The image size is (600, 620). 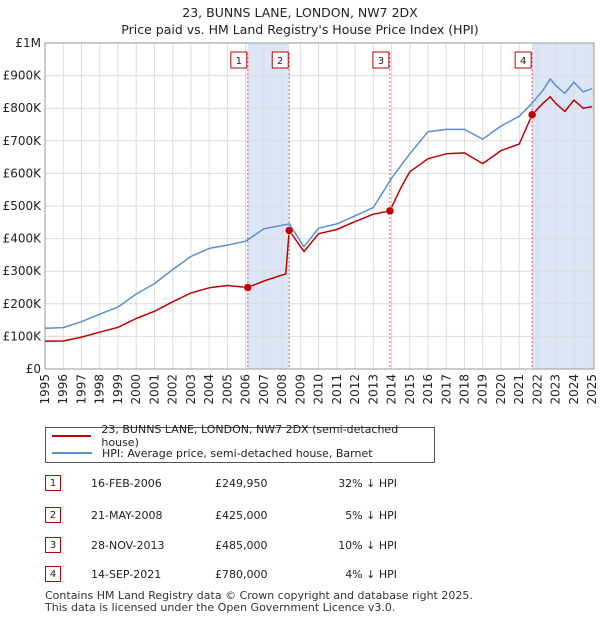 I want to click on sale-number-label: 2, so click(x=280, y=61).